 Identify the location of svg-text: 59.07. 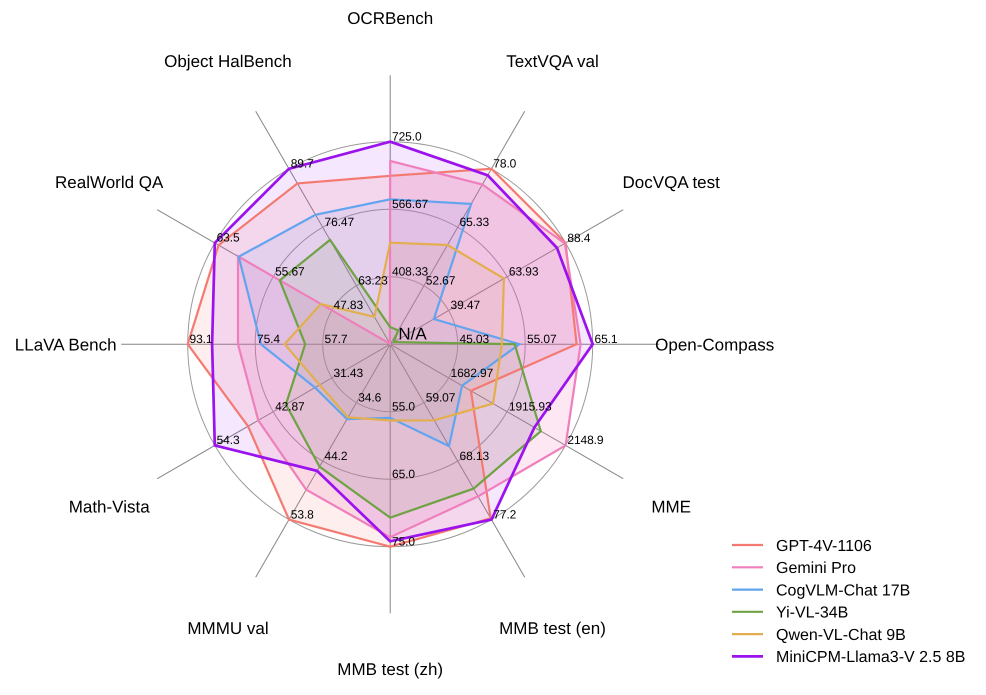
(441, 398).